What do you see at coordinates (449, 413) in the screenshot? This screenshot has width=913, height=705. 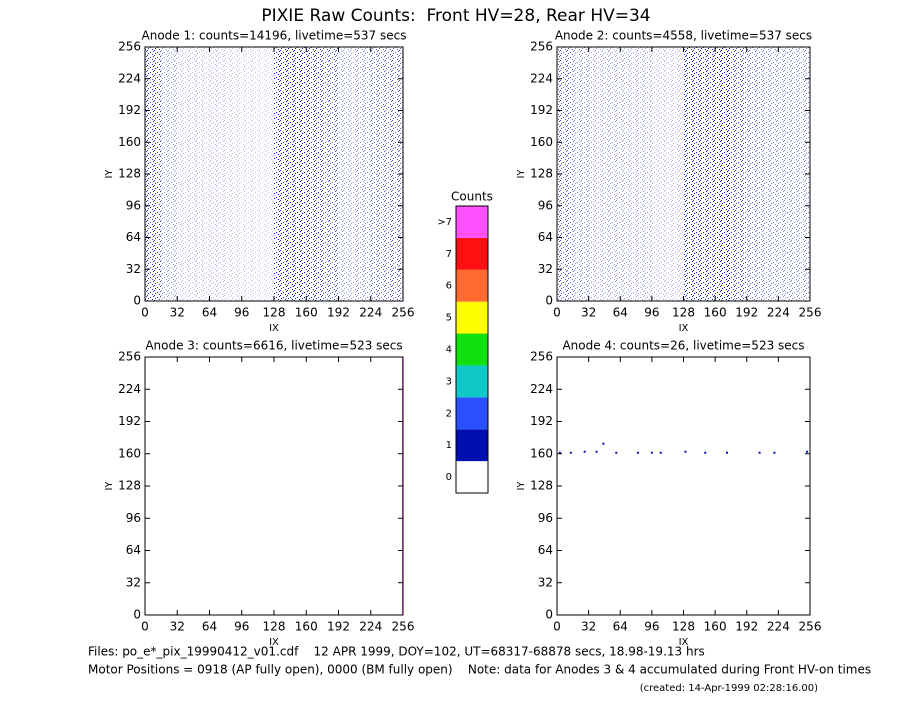 I see `colorbar-label: 2` at bounding box center [449, 413].